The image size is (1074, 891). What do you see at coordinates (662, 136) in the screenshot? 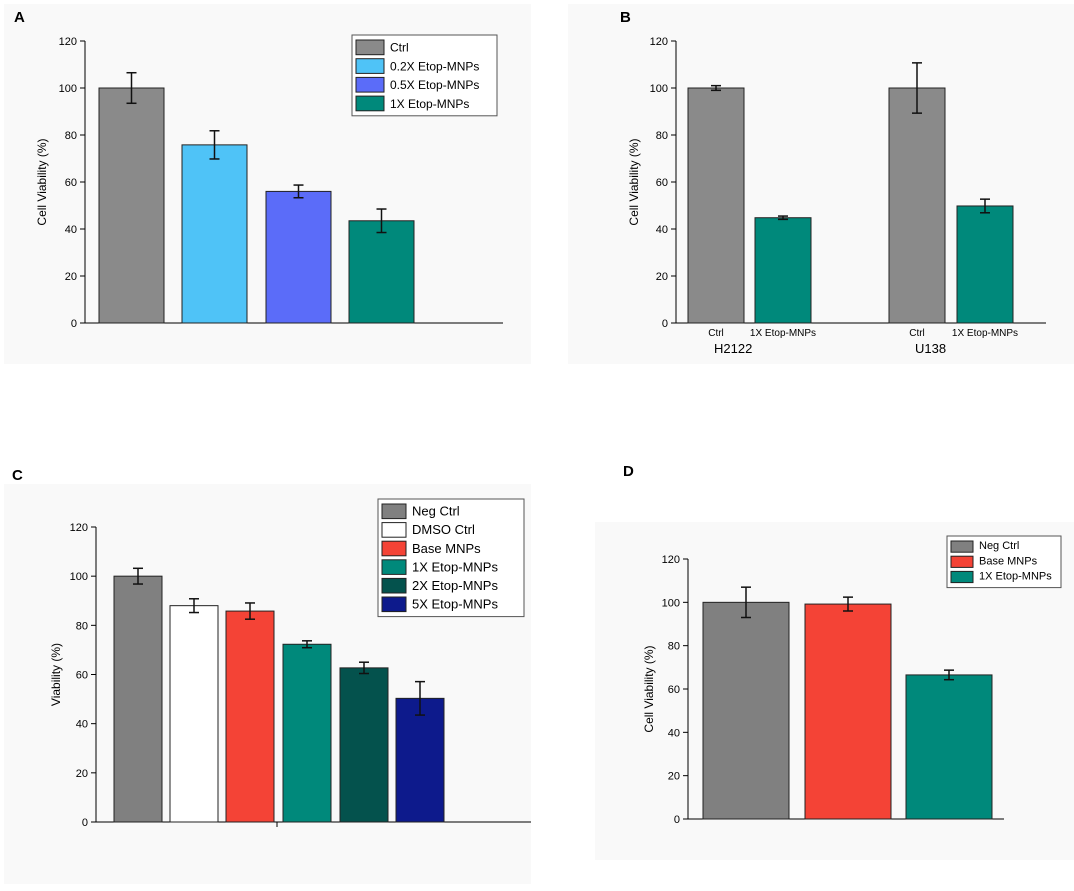
I see `panel-b-ytick-label: 80` at bounding box center [662, 136].